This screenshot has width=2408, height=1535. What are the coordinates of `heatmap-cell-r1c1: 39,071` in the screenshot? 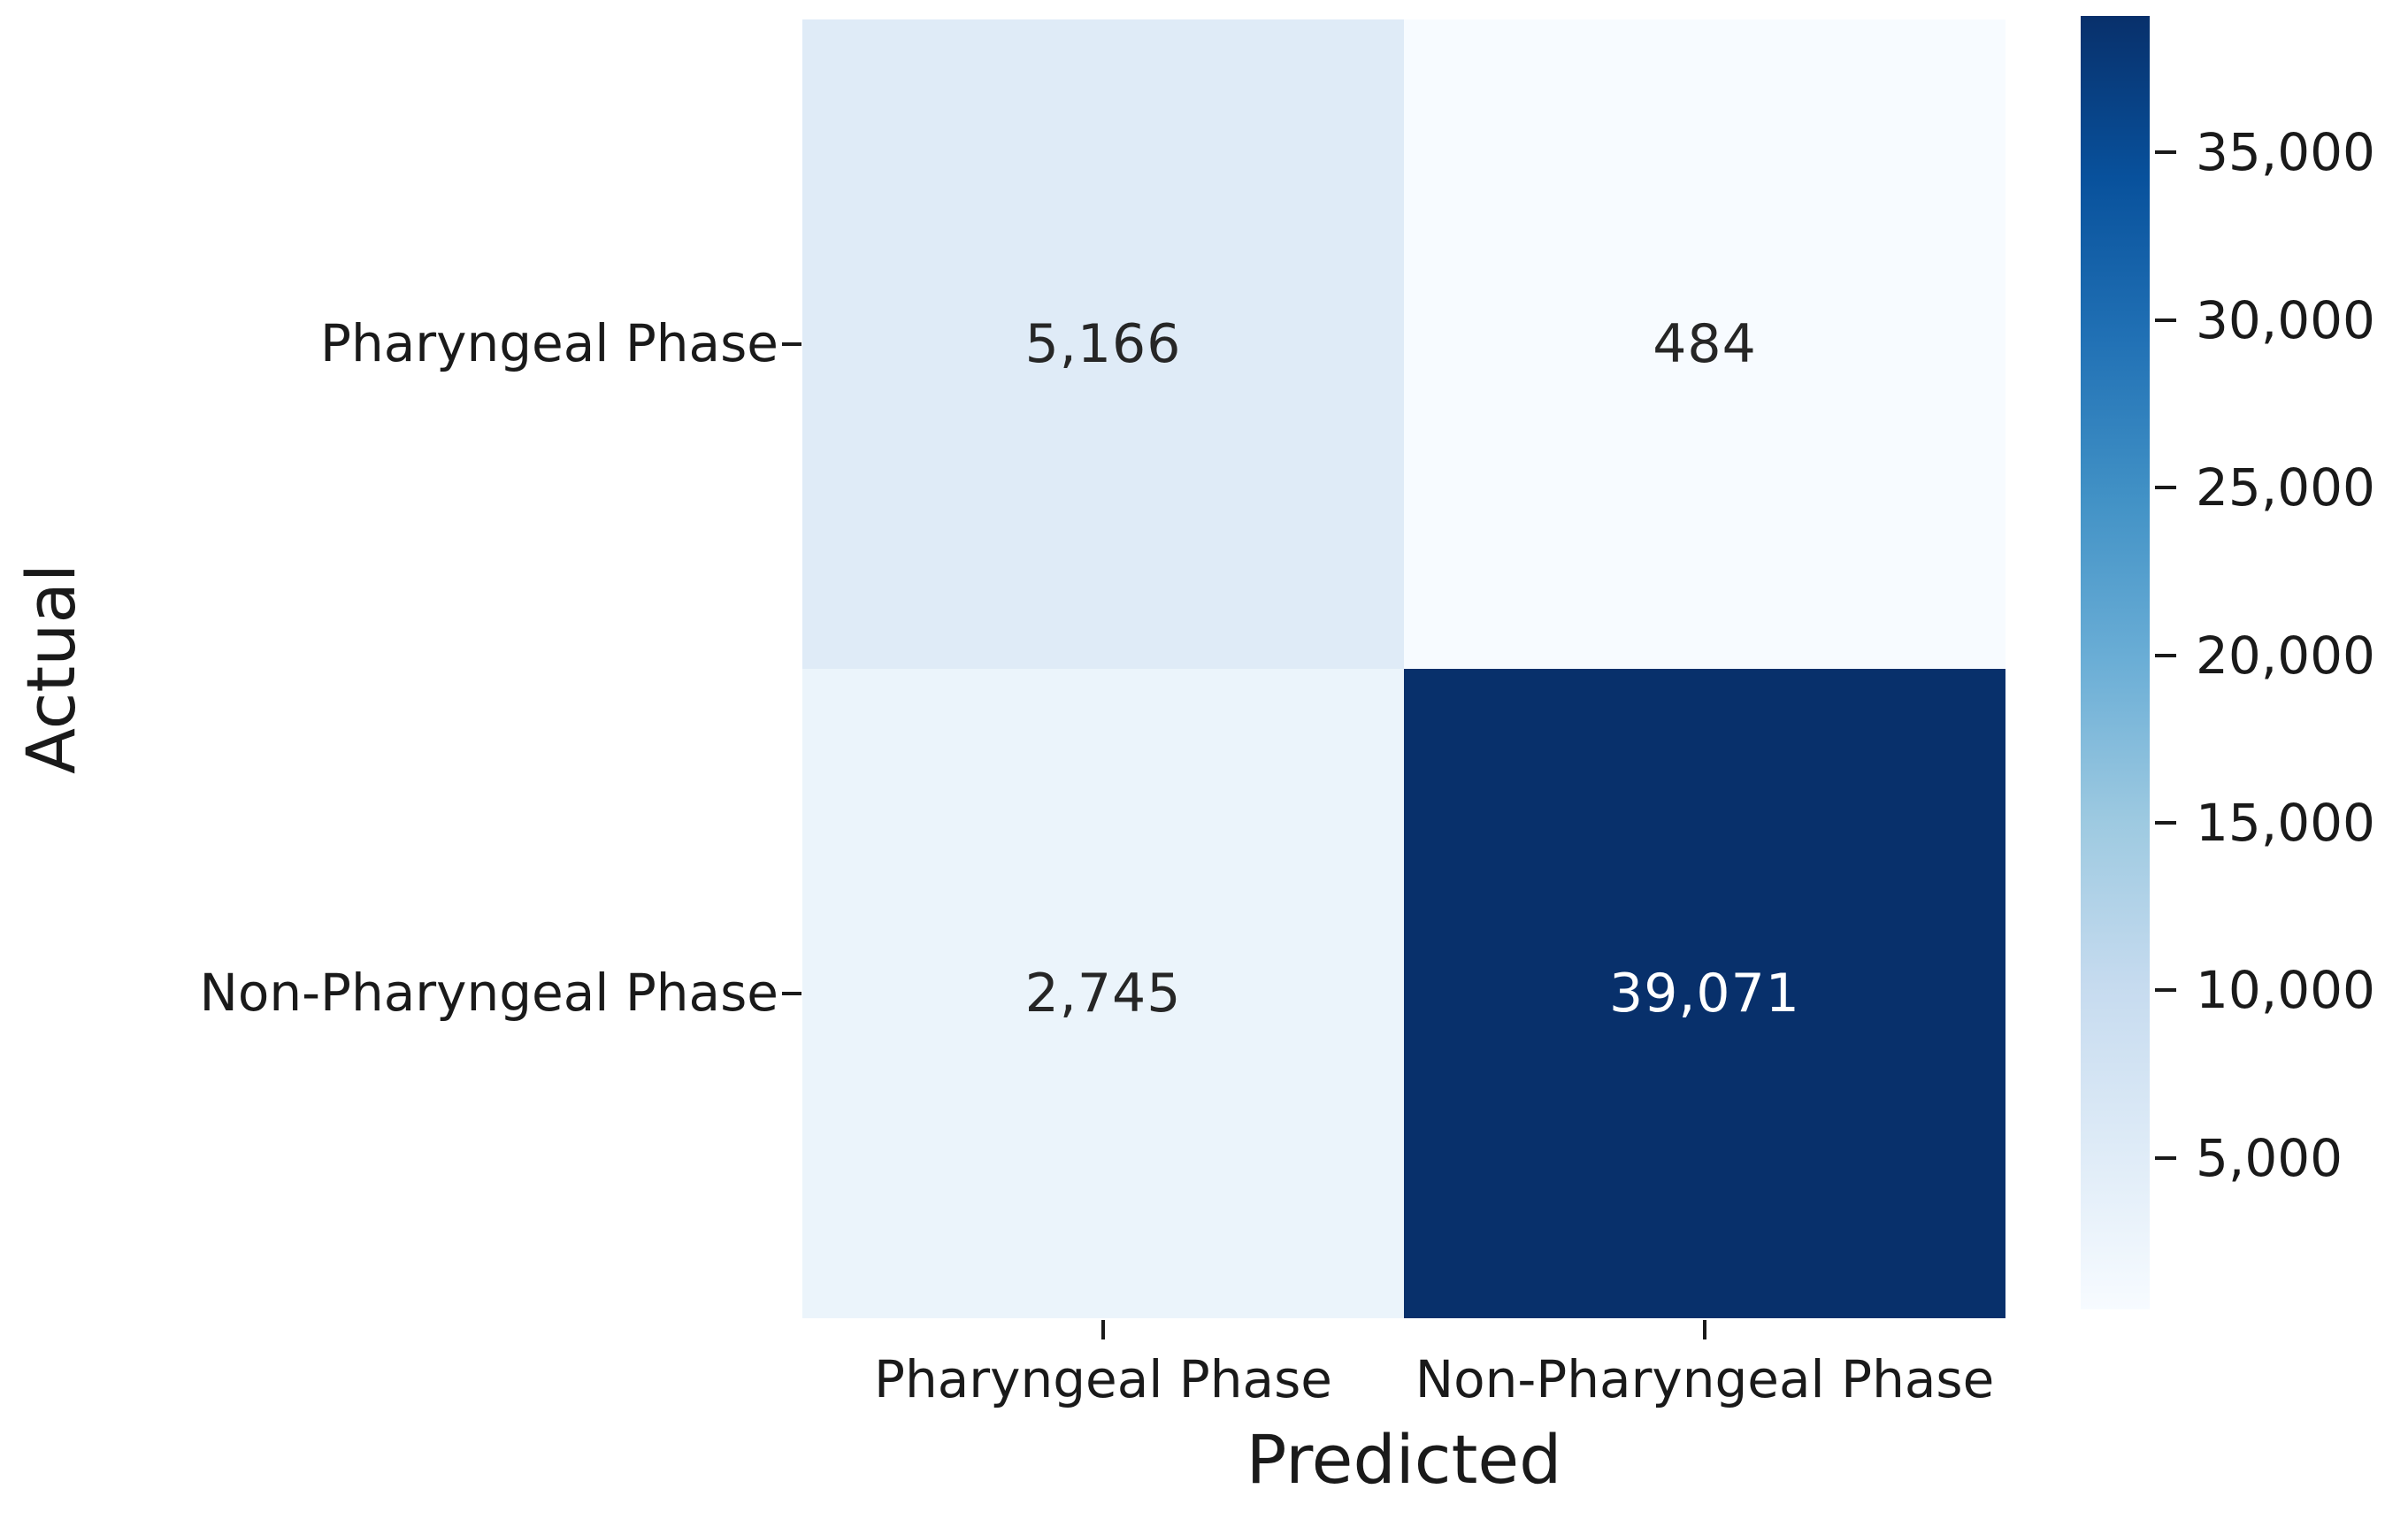 It's located at (1705, 993).